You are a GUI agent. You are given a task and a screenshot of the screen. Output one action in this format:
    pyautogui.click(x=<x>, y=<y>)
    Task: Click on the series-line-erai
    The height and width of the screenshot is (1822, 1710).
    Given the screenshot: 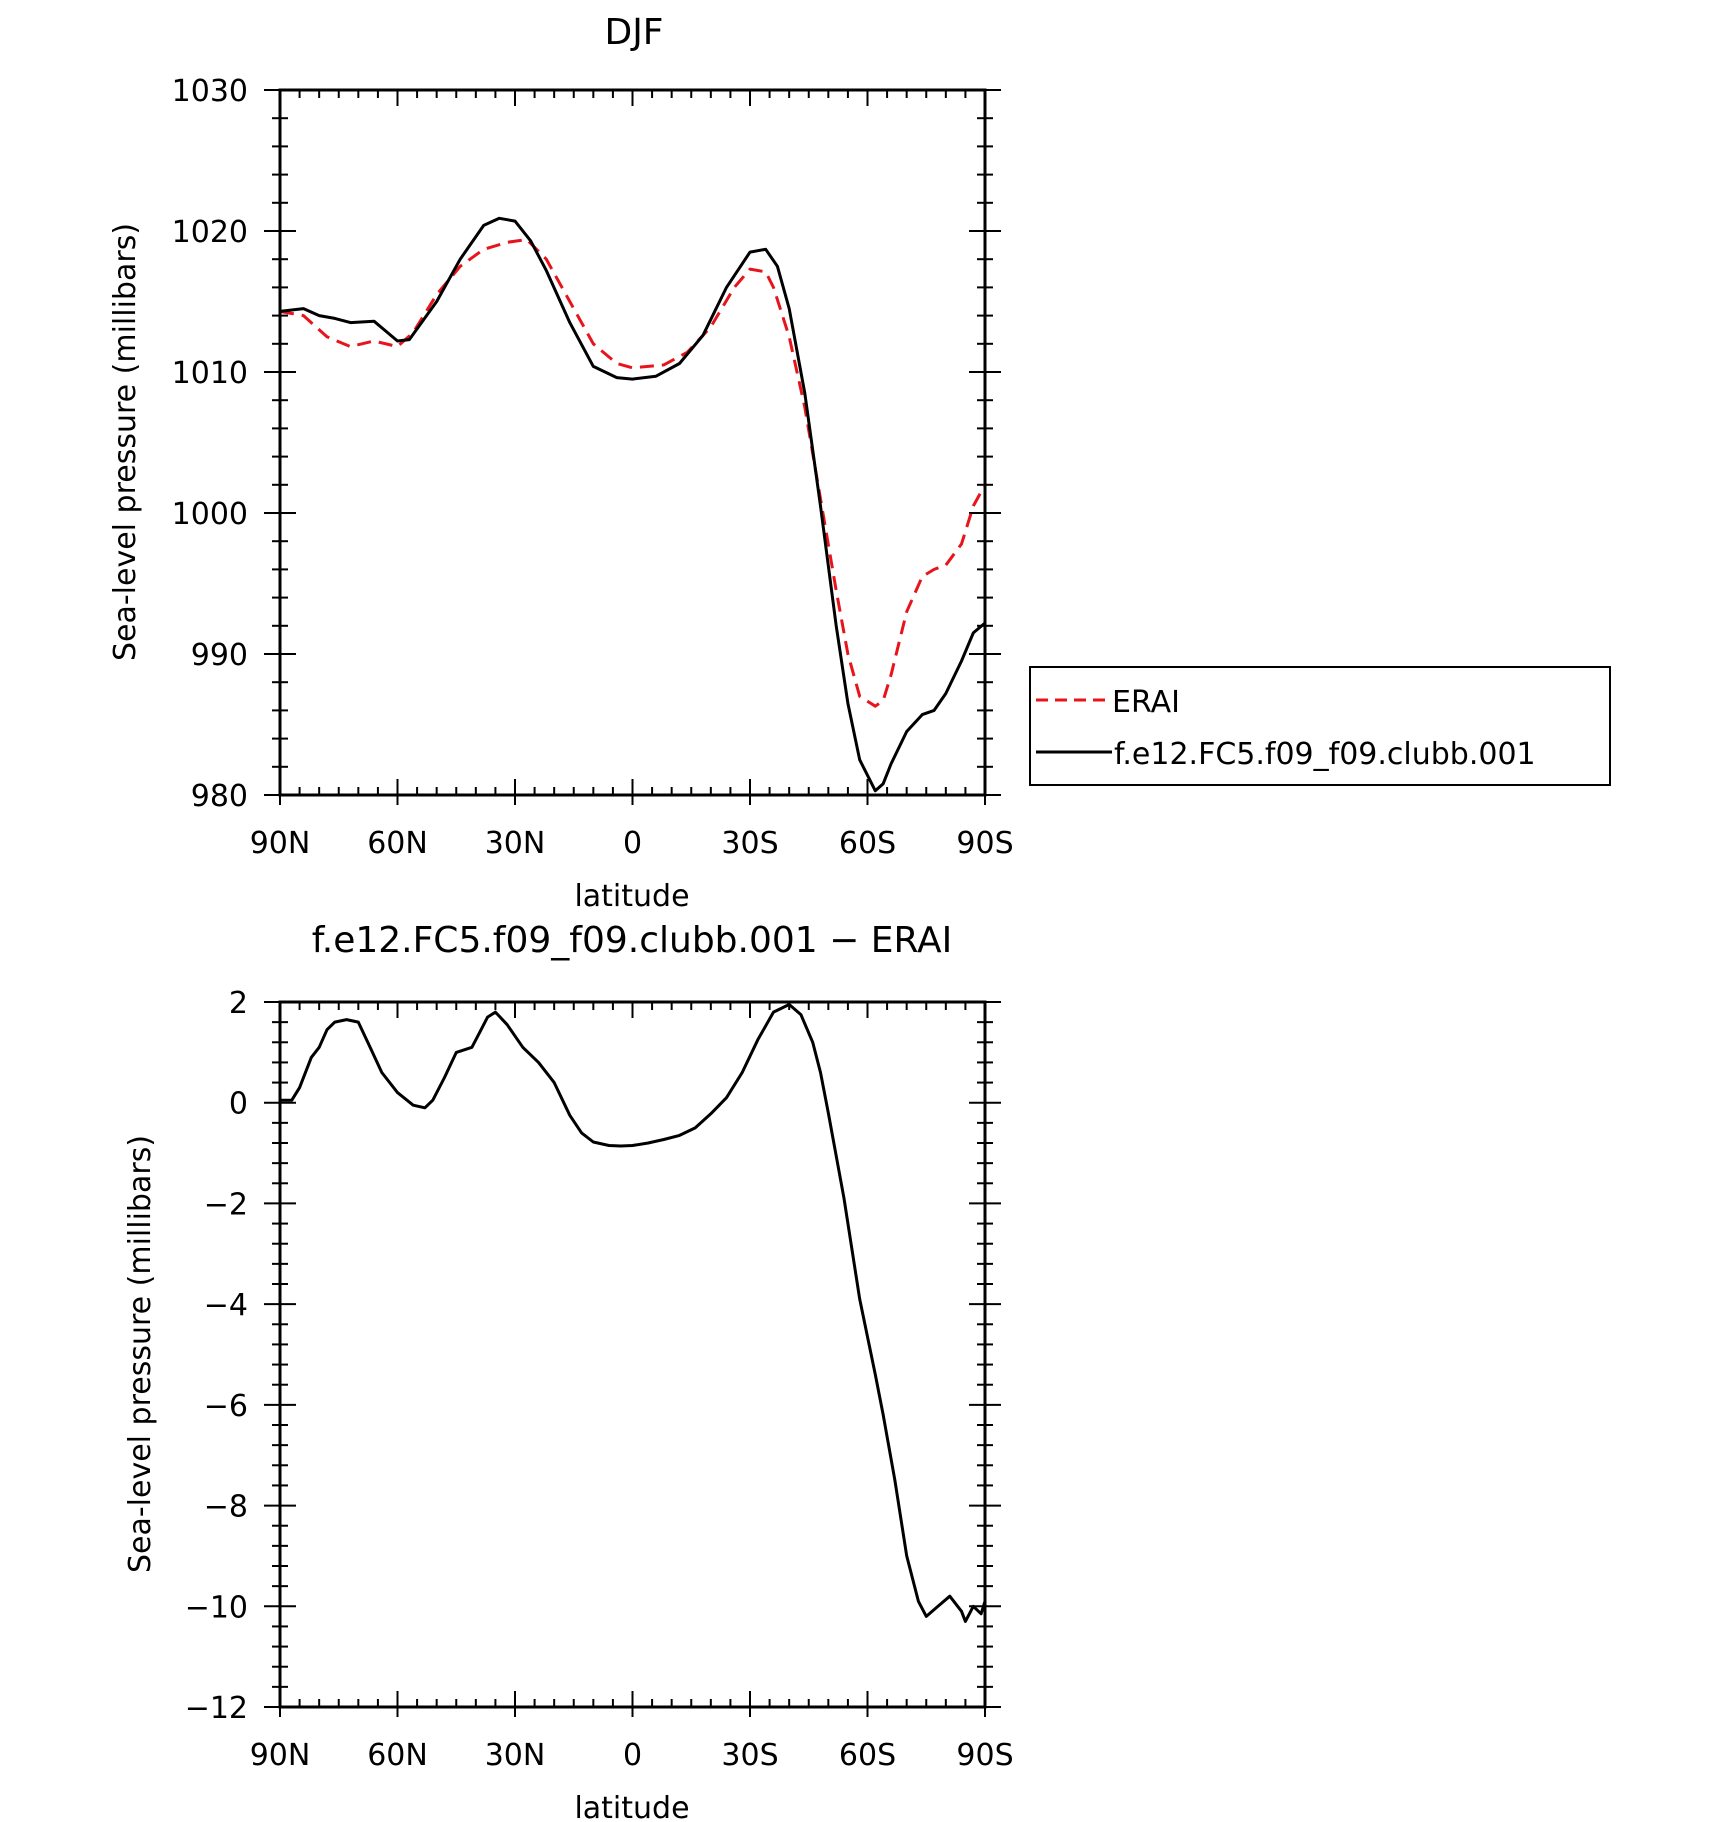 What is the action you would take?
    pyautogui.click(x=633, y=473)
    